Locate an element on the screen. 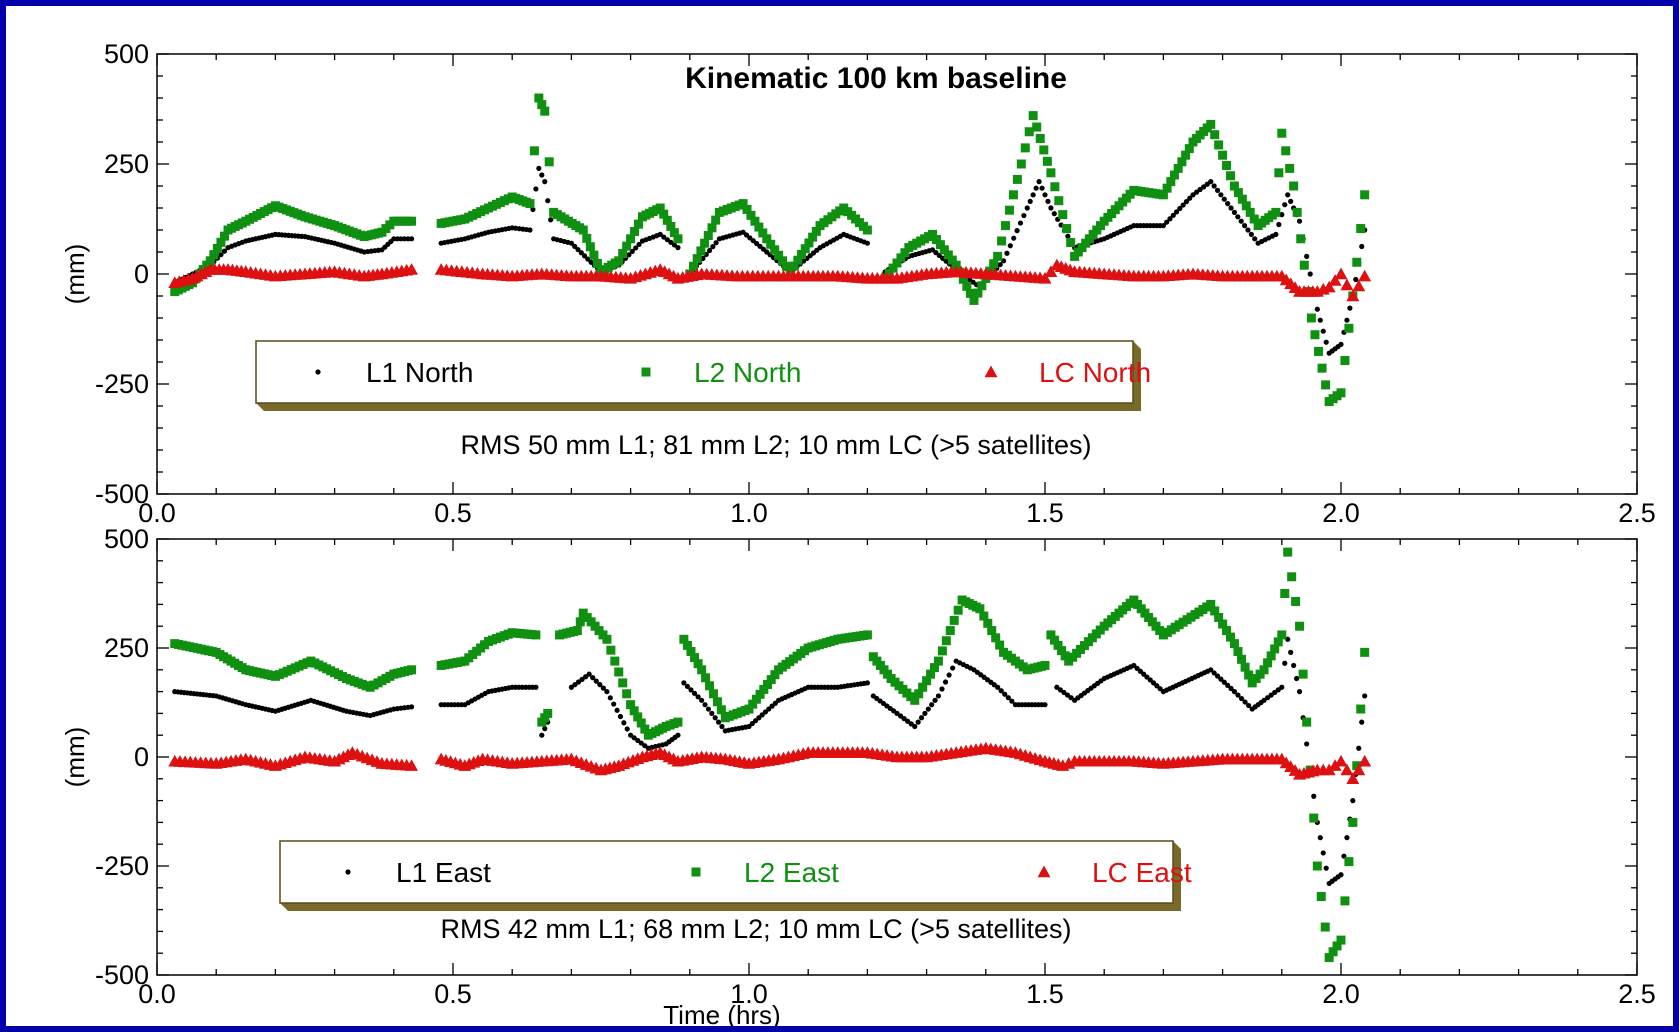 The width and height of the screenshot is (1679, 1032). x-tick-label: 1.0 is located at coordinates (749, 994).